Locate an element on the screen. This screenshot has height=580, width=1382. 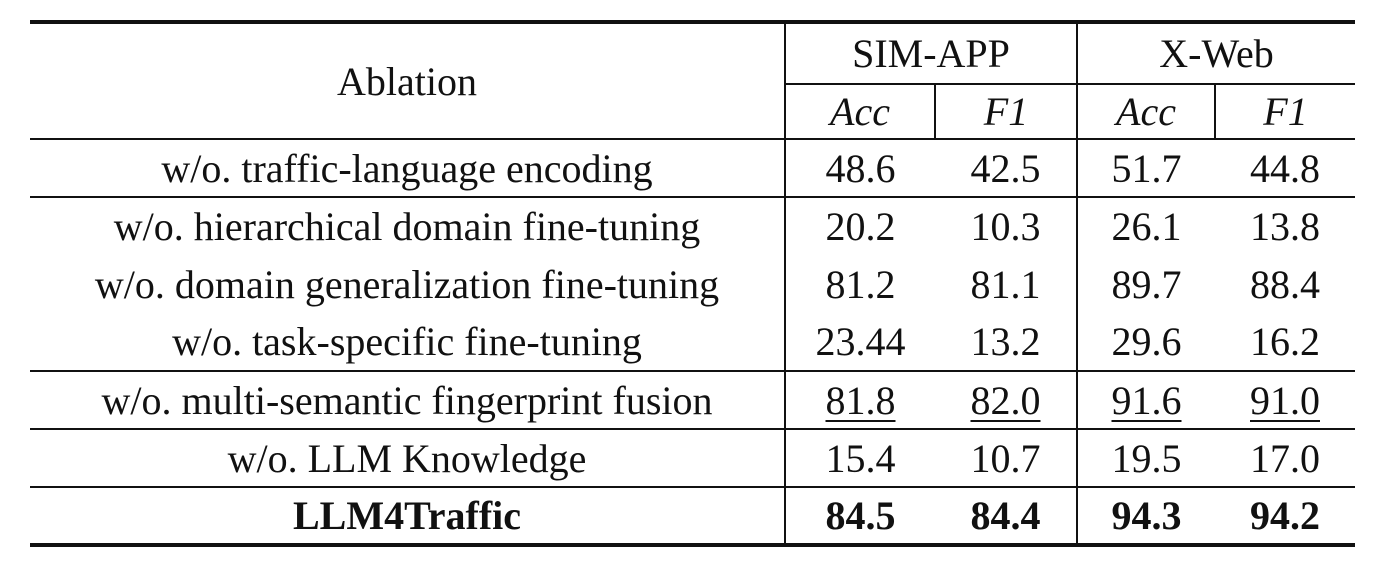
cell-value: 10.3 is located at coordinates (1006, 225).